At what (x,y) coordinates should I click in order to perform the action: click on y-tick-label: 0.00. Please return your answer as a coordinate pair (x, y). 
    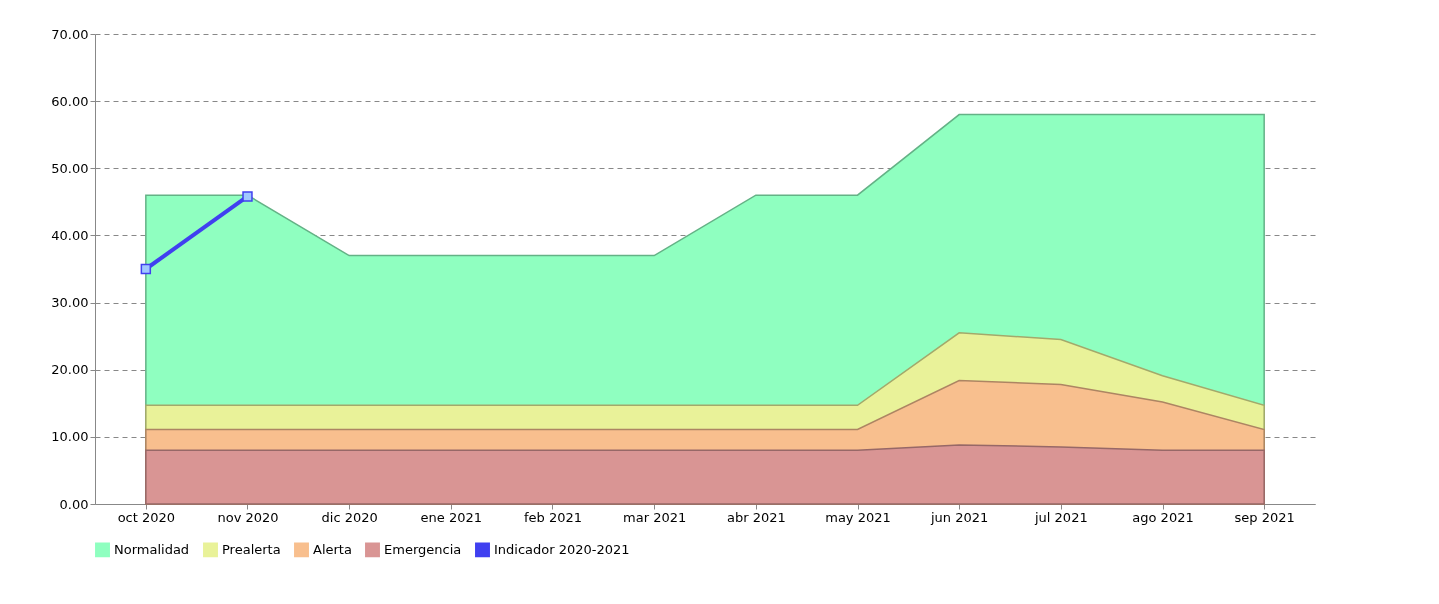
    Looking at the image, I should click on (74, 504).